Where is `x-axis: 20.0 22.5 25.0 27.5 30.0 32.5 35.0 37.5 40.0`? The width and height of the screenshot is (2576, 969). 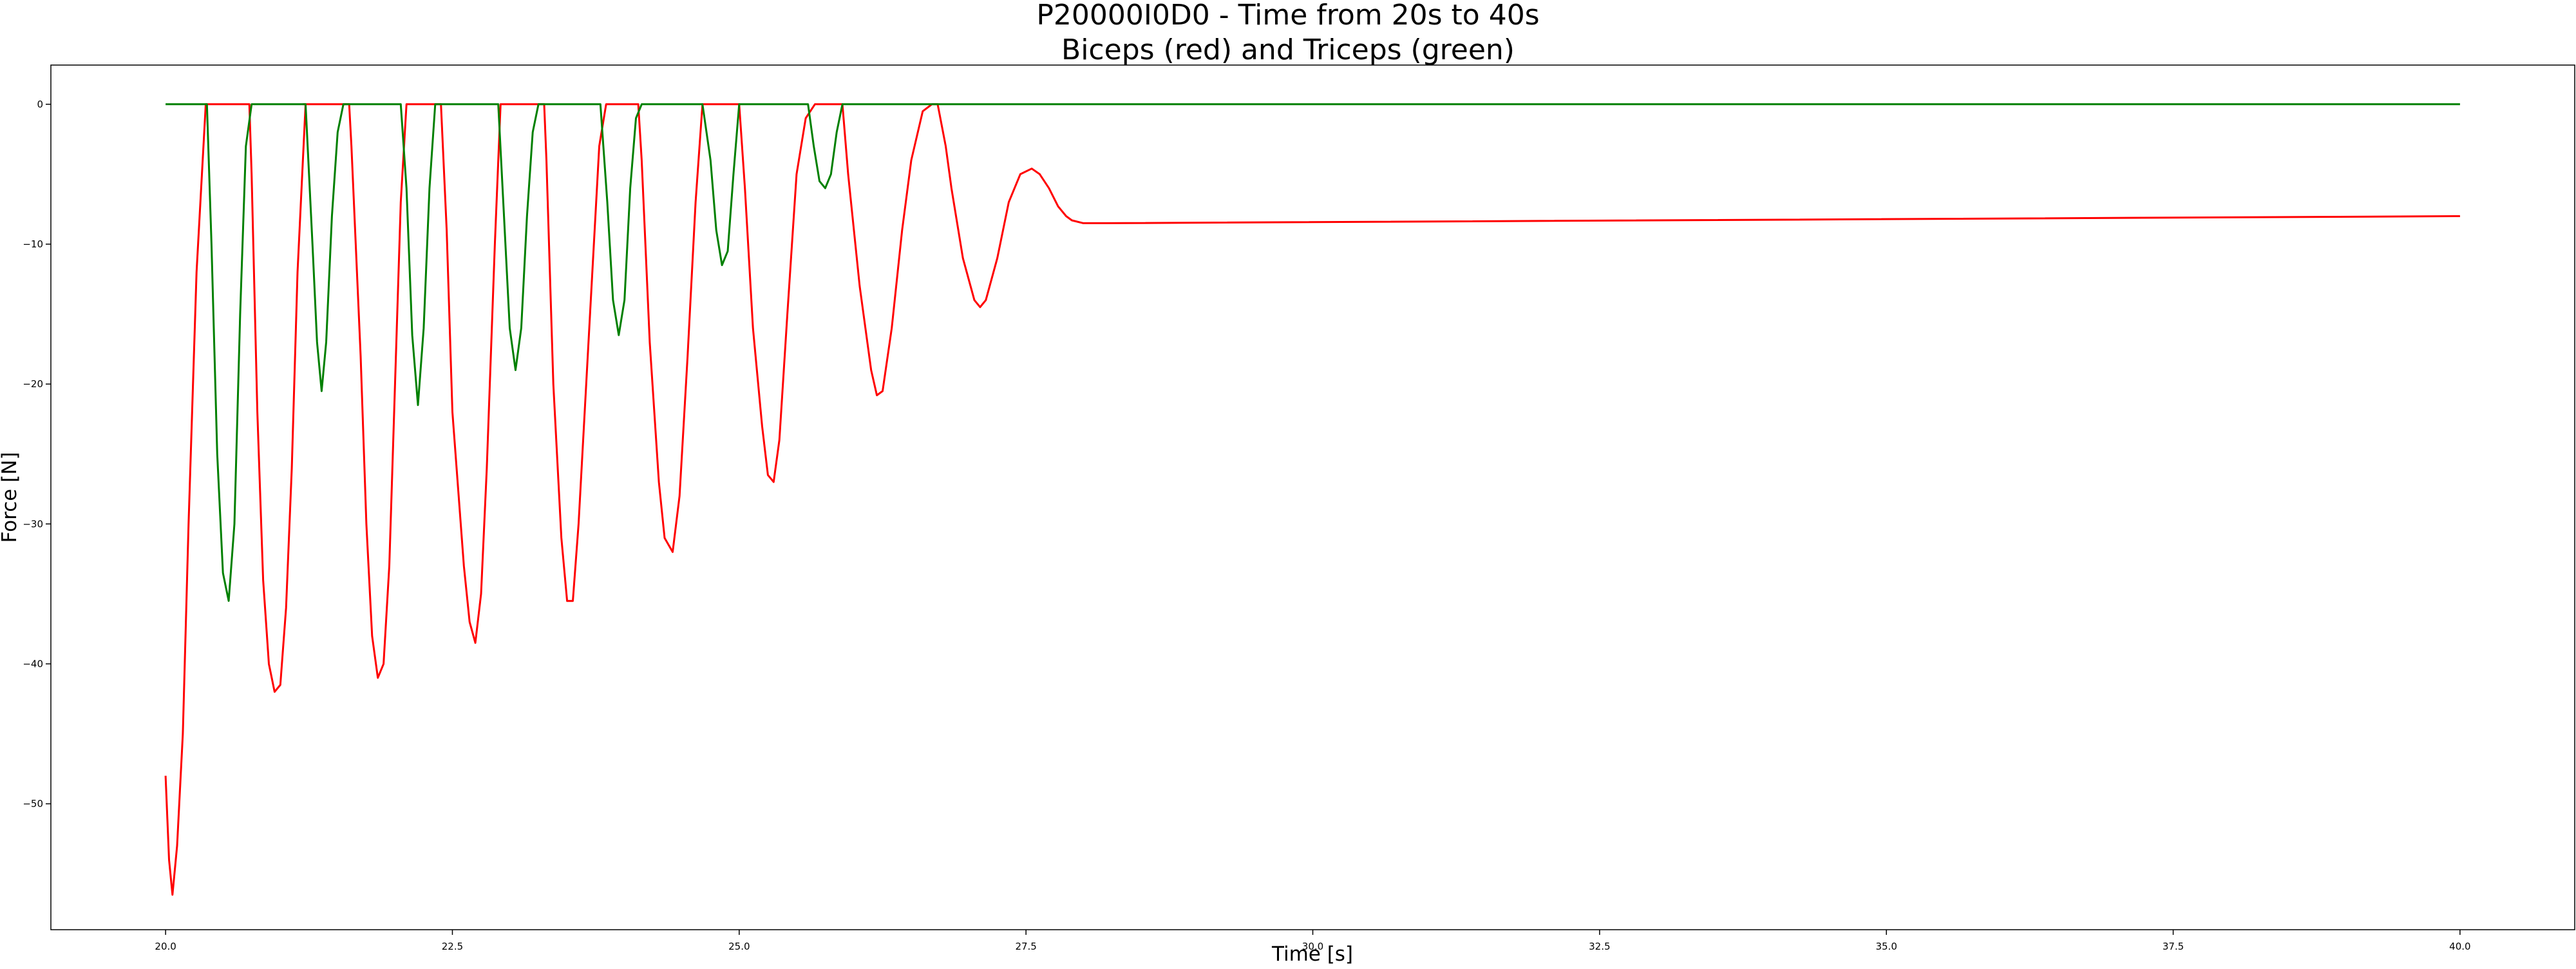
x-axis: 20.0 22.5 25.0 27.5 30.0 32.5 35.0 37.5 40.0 is located at coordinates (1313, 941).